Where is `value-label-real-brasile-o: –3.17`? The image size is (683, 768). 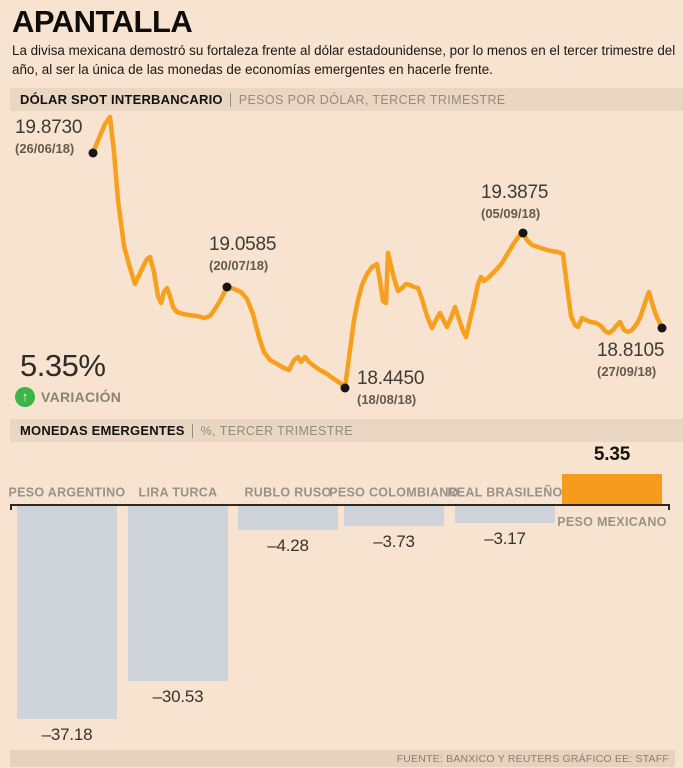
value-label-real-brasile-o: –3.17 is located at coordinates (505, 539).